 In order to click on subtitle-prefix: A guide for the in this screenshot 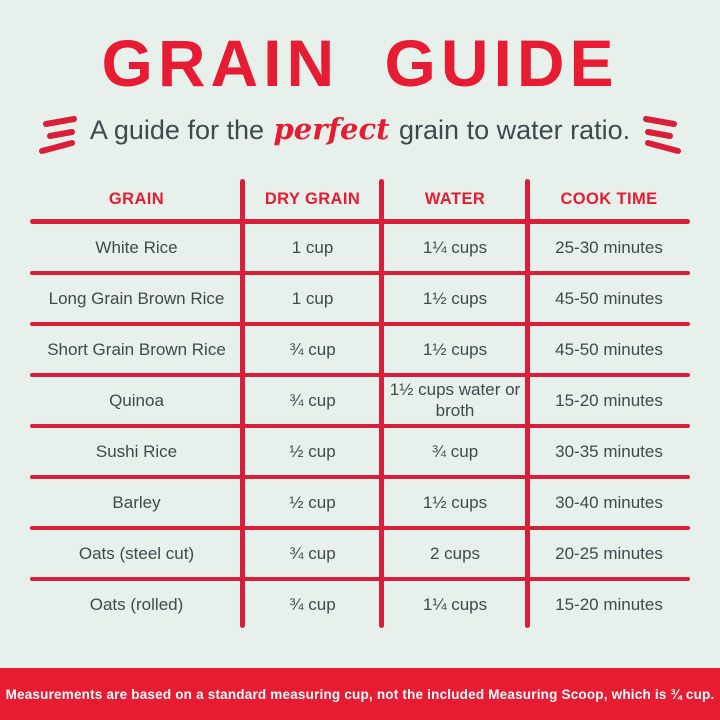, I will do `click(176, 130)`.